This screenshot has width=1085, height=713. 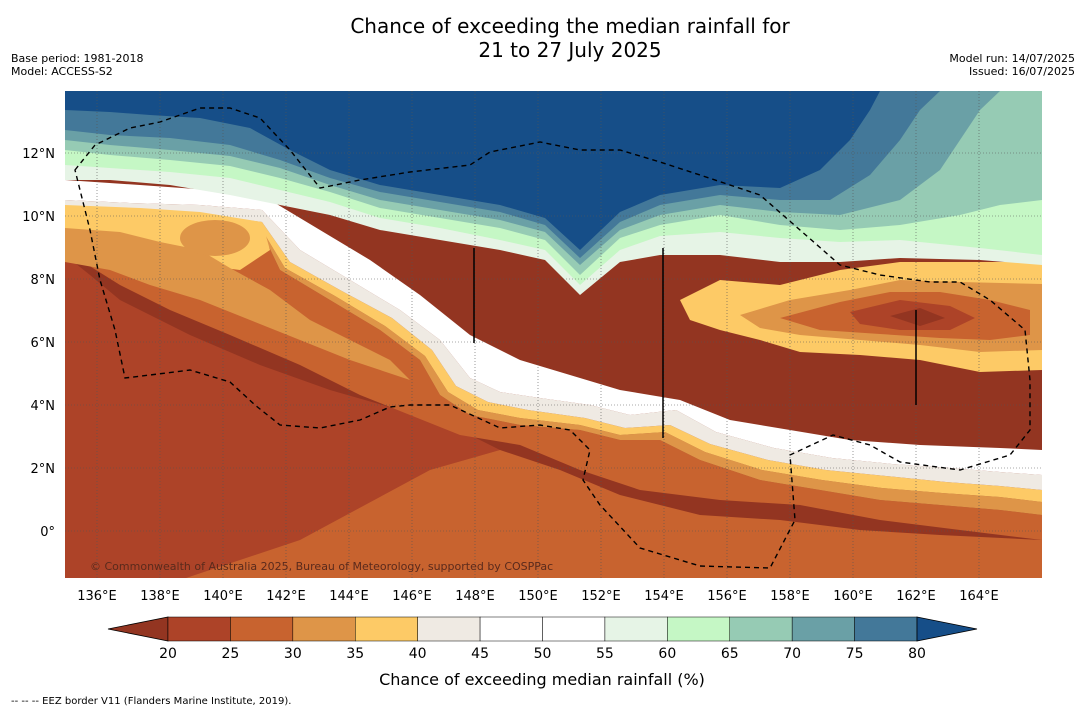 I want to click on lon-tick: 142°E, so click(x=286, y=596).